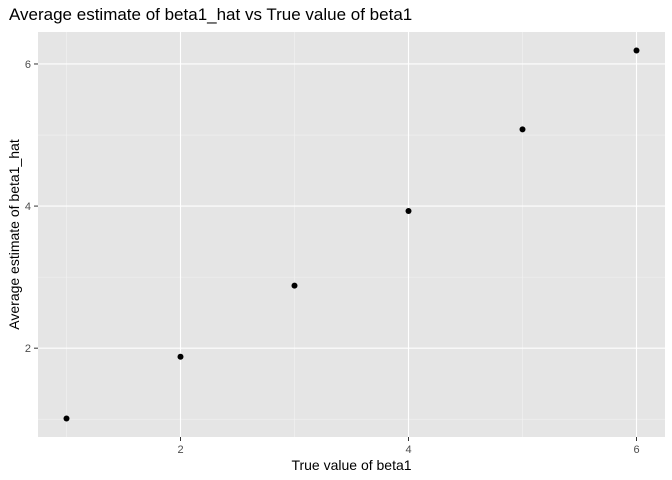 The width and height of the screenshot is (672, 480). Describe the element at coordinates (180, 450) in the screenshot. I see `x-tick-label: 2` at that location.